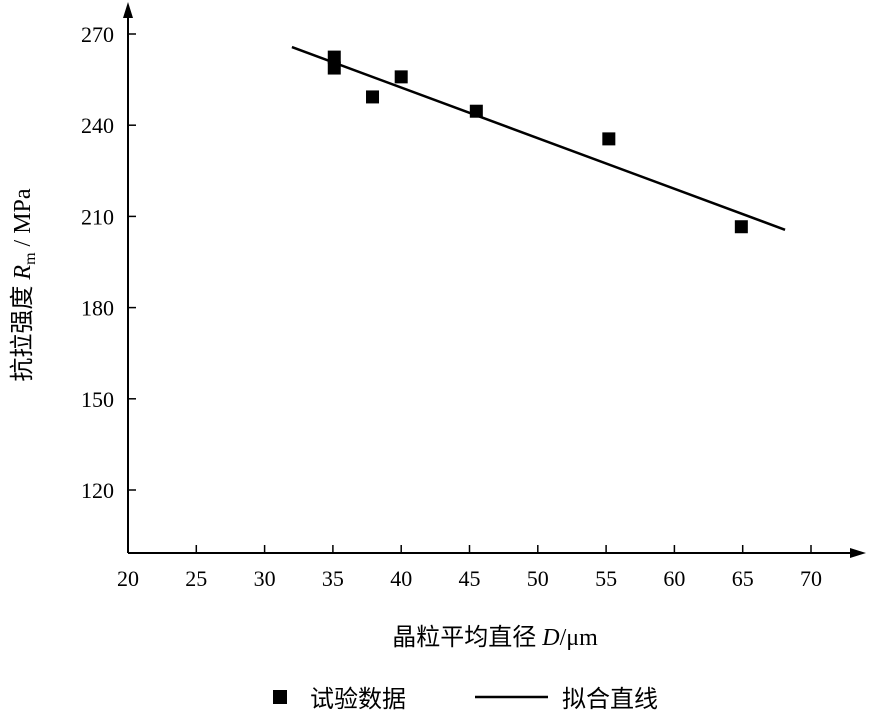 The image size is (878, 715). I want to click on x-axis-title: 晶粒平均直径 D/μm, so click(495, 637).